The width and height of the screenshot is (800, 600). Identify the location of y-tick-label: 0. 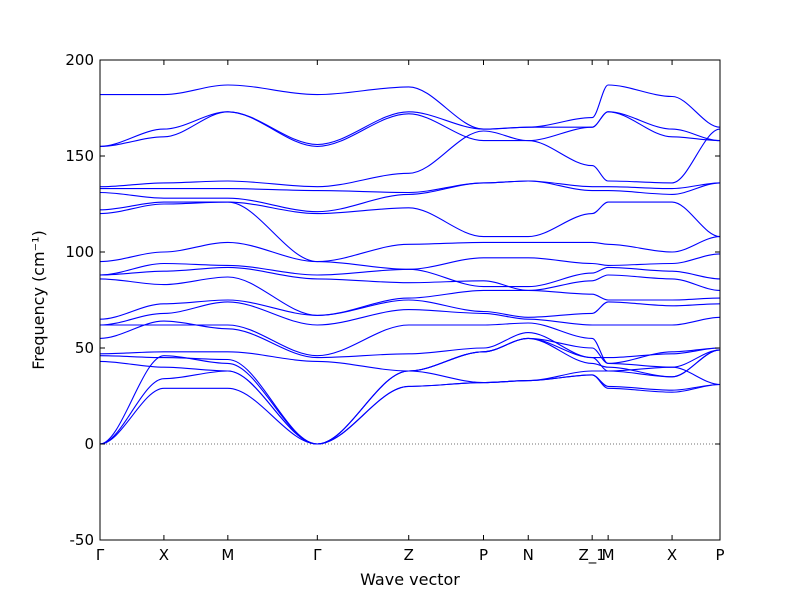
(89, 444).